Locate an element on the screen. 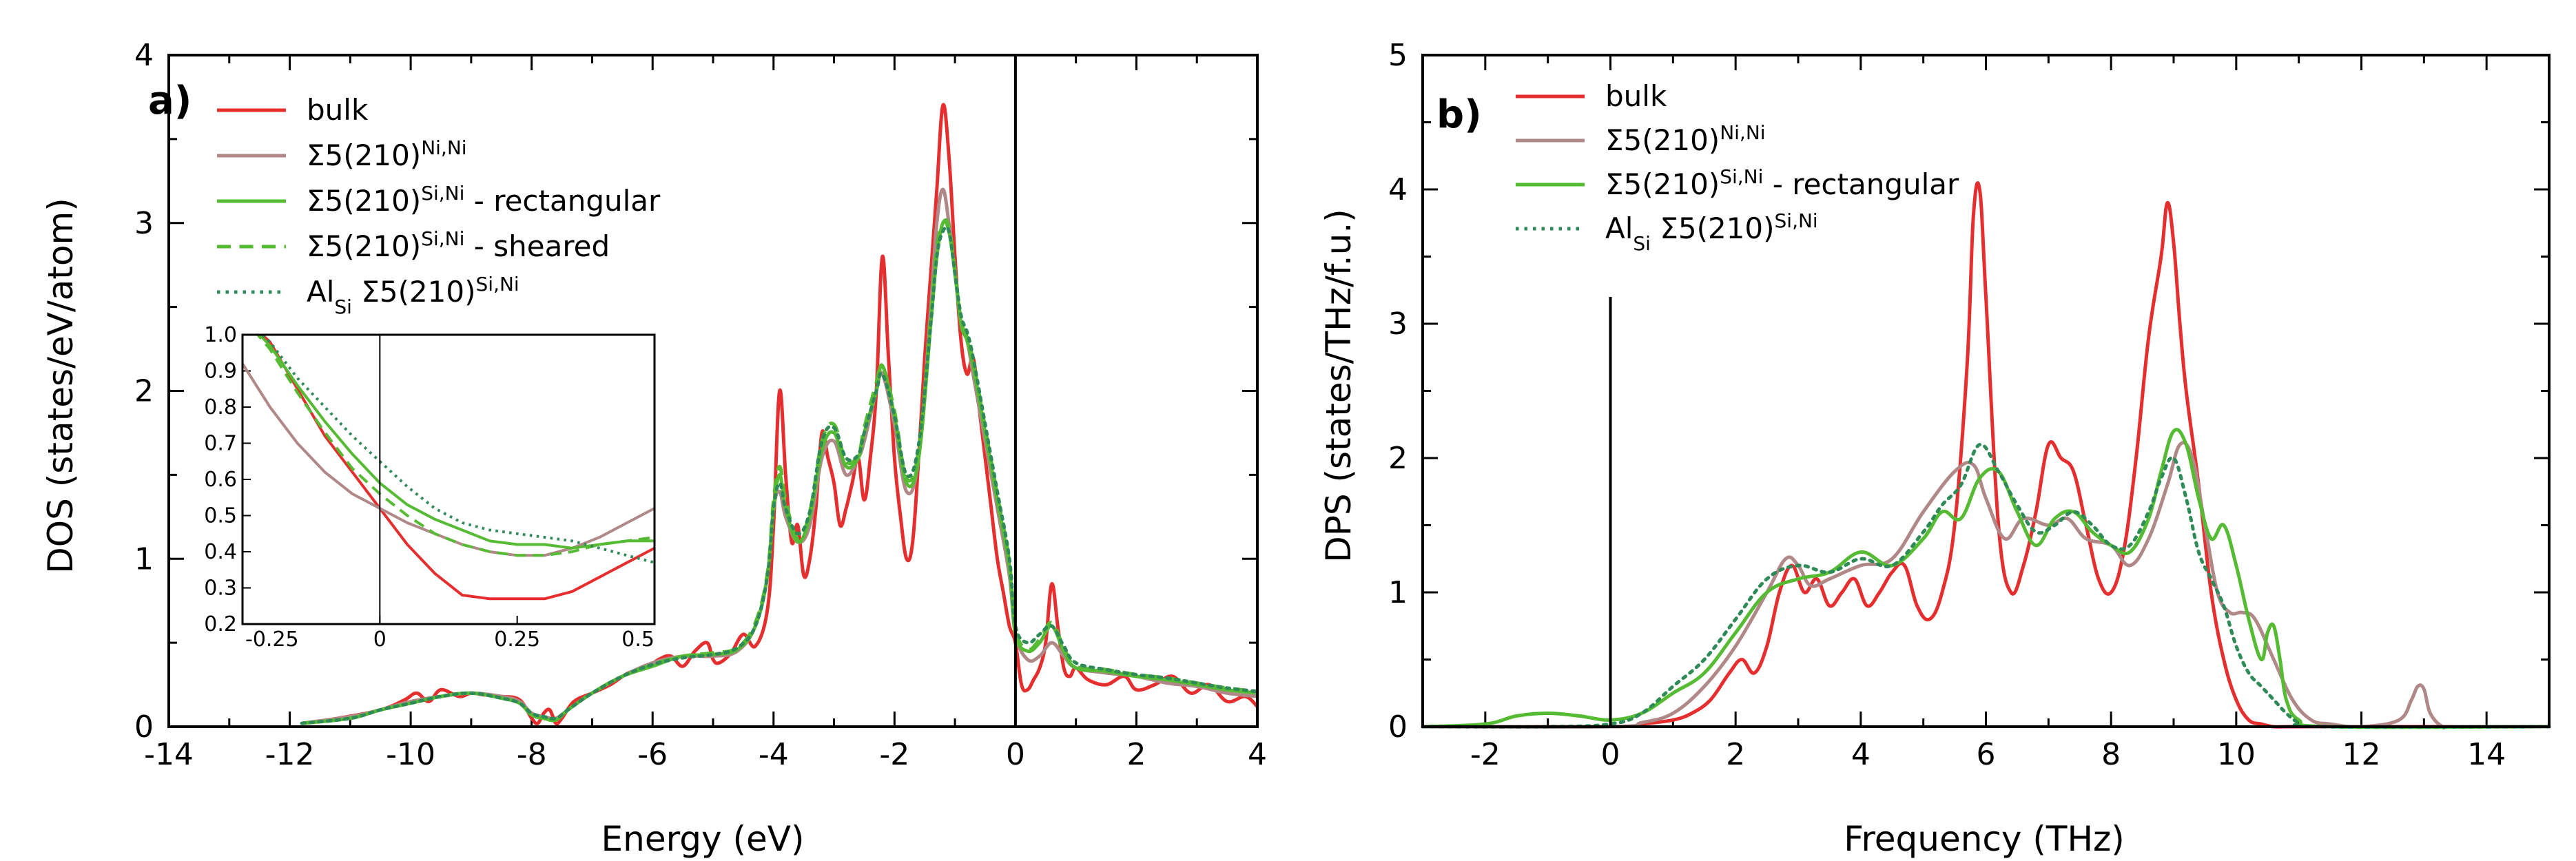  inset-background is located at coordinates (449, 479).